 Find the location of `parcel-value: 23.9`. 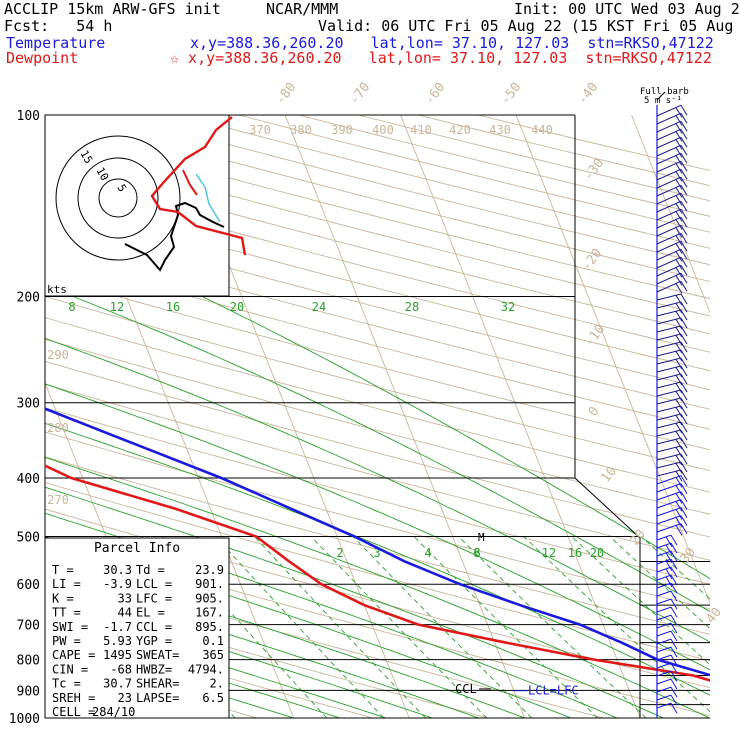

parcel-value: 23.9 is located at coordinates (209, 570).